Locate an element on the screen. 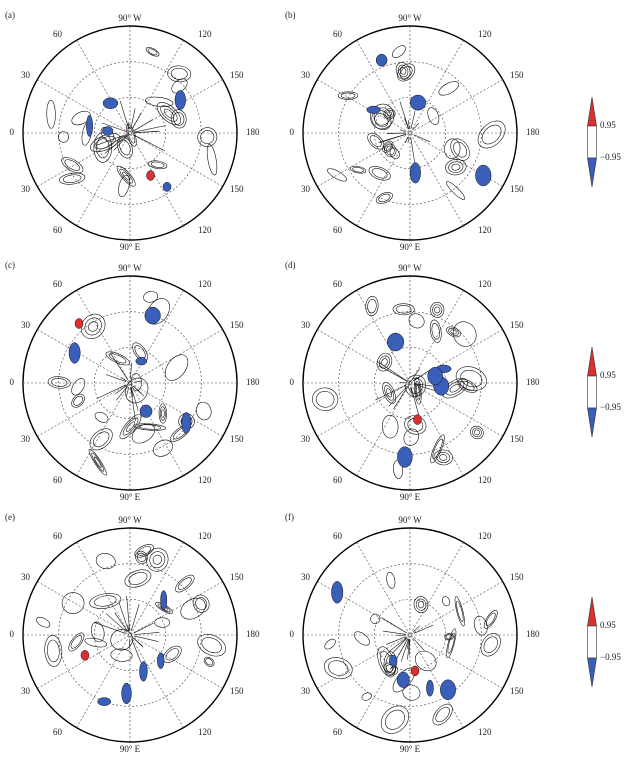 This screenshot has width=625, height=773. polar-map: (f) 90° W 90° E 60 120 30 150 0 180 30 150 60 120 is located at coordinates (412, 633).